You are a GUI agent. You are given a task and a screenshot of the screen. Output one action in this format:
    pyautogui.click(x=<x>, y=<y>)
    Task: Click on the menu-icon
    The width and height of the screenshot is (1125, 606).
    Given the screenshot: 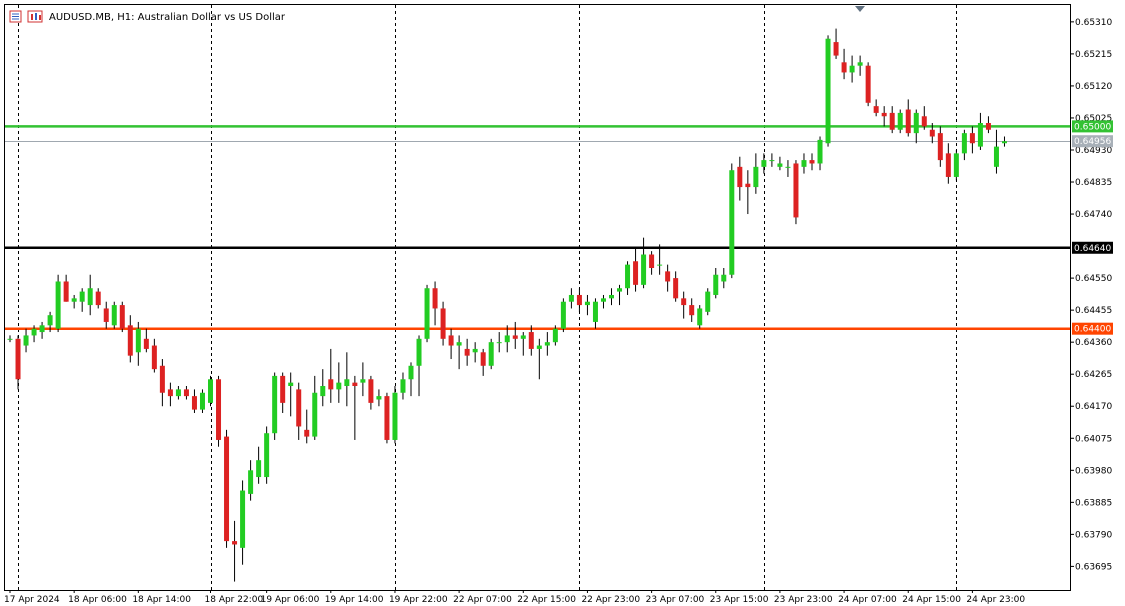 What is the action you would take?
    pyautogui.click(x=15, y=16)
    